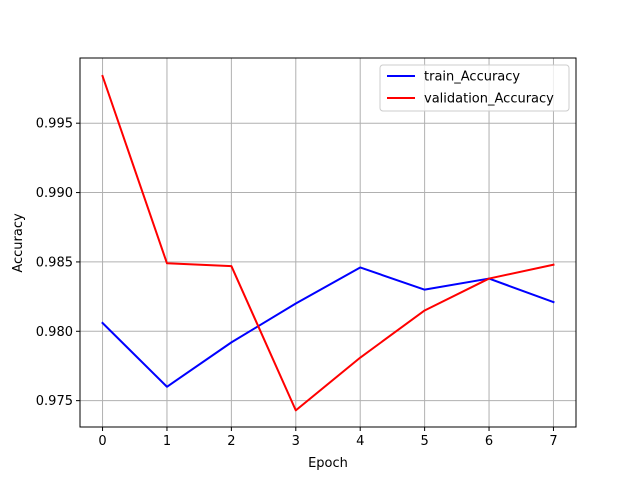 This screenshot has width=640, height=480. Describe the element at coordinates (102, 441) in the screenshot. I see `x-tick-label: 0` at that location.